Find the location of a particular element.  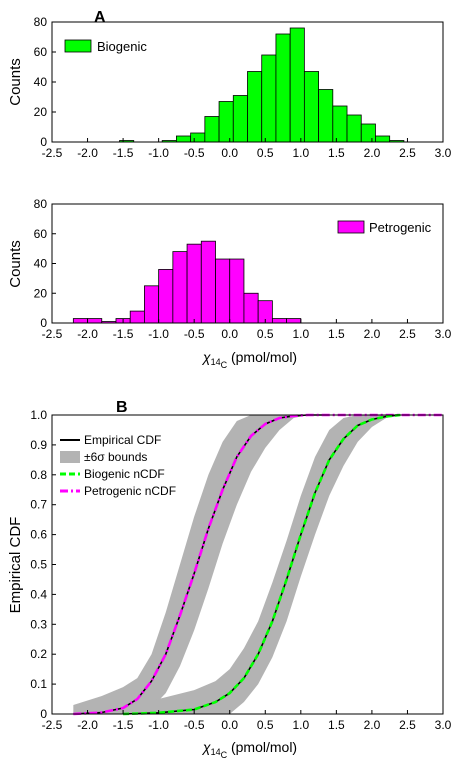

panel-a2-y-ticks: 0 20 40 60 80 is located at coordinates (45, 263).